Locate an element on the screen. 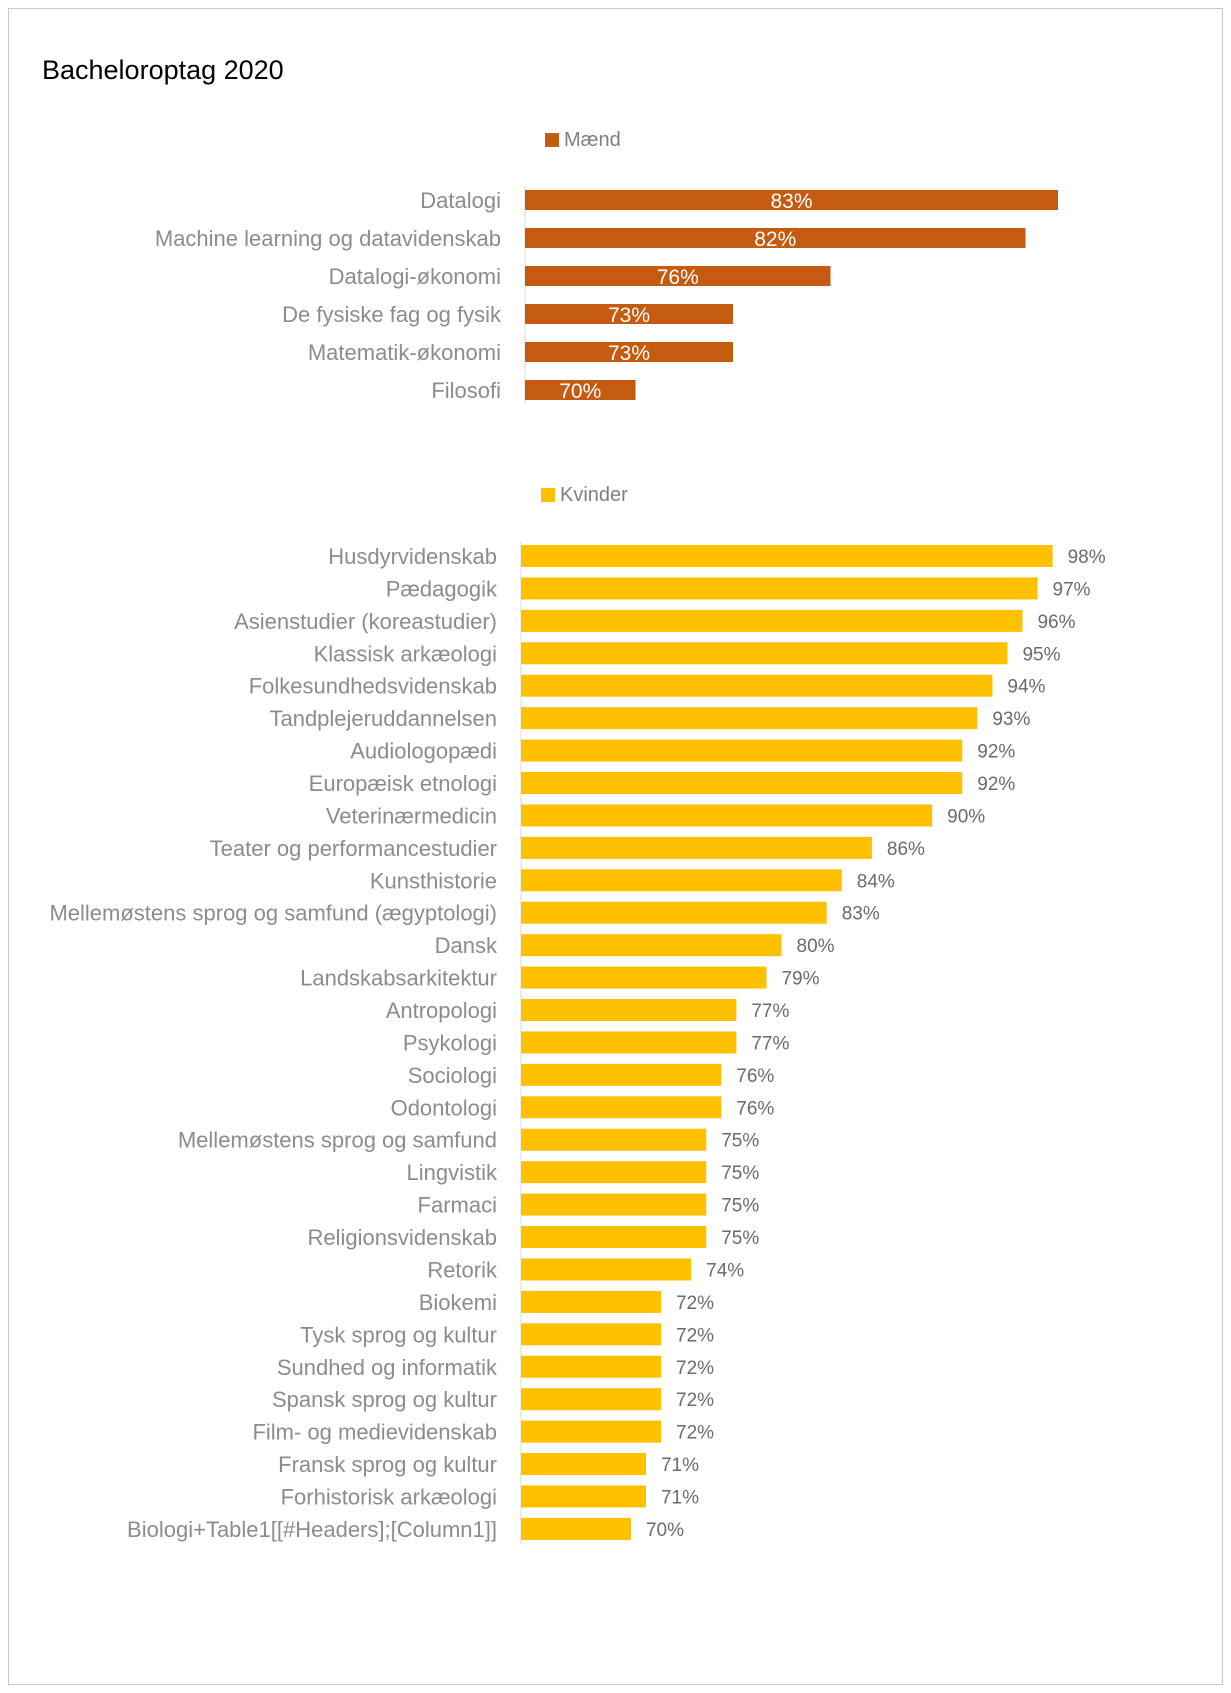 This screenshot has height=1693, width=1231. women-category-label: Lingvistik is located at coordinates (452, 1172).